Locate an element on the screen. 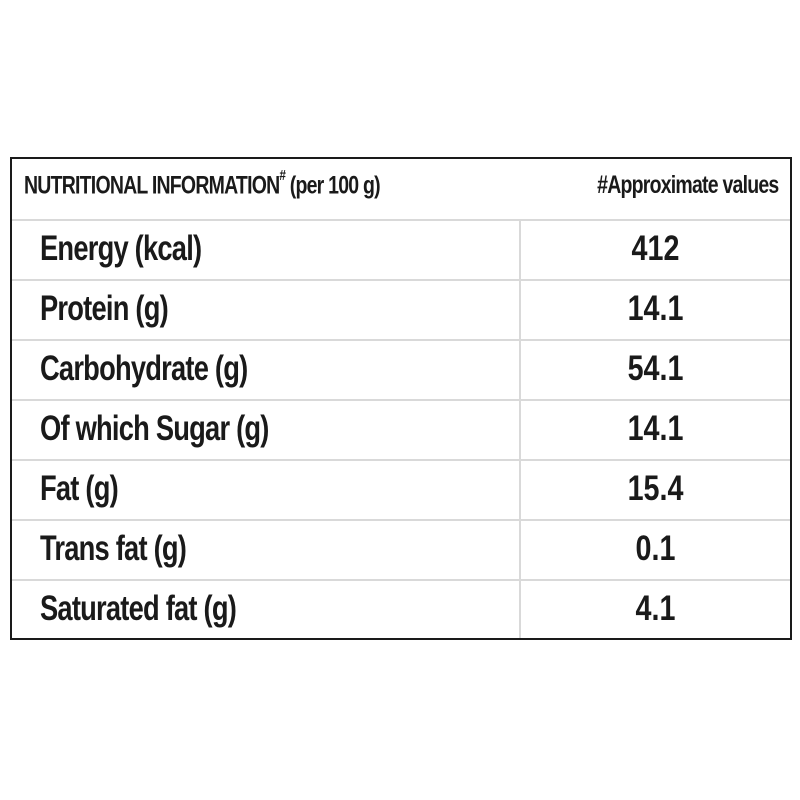 The image size is (800, 800). table-row: Saturated fat (g) 4.1 is located at coordinates (401, 611).